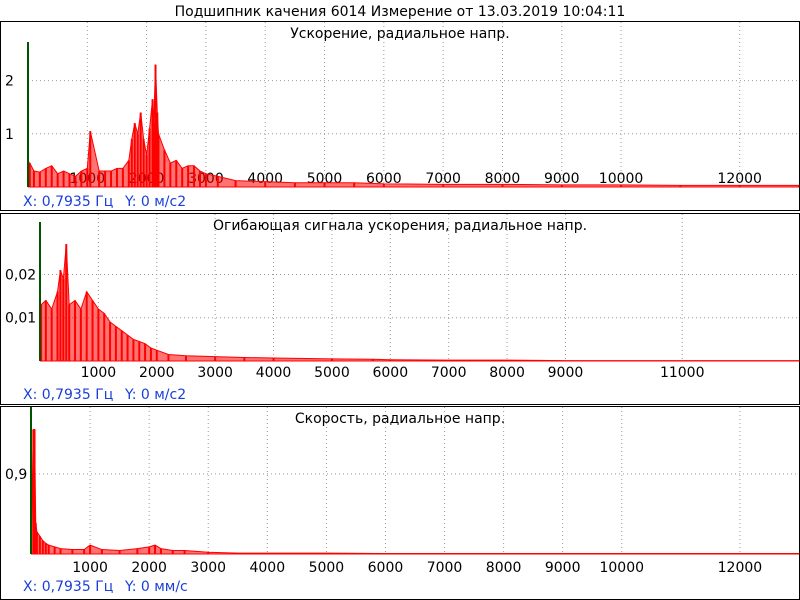  I want to click on cursor-y-readout: Y: 0 мм/с, so click(156, 587).